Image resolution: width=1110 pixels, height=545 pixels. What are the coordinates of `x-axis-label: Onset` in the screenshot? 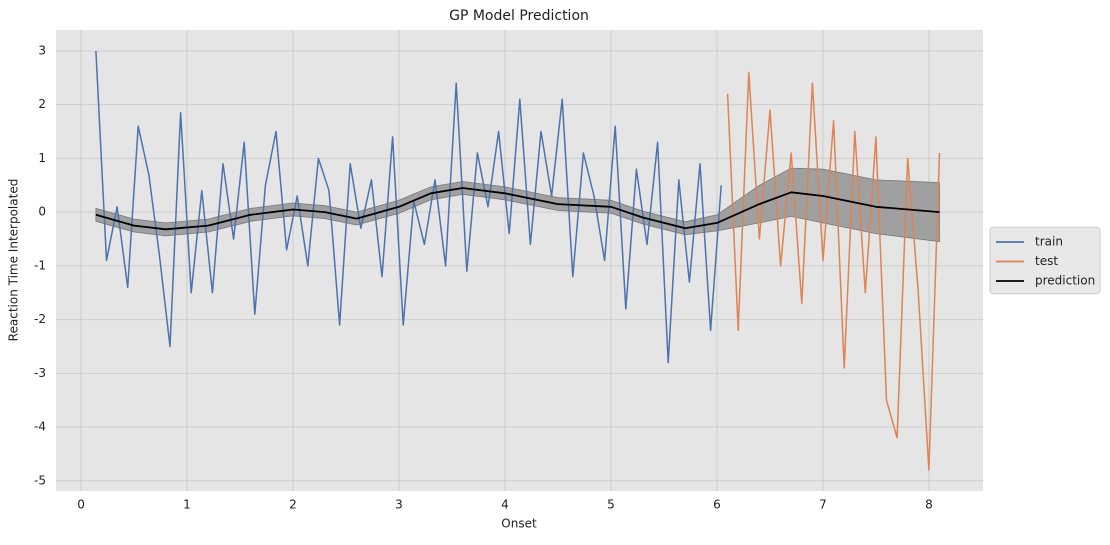 It's located at (519, 524).